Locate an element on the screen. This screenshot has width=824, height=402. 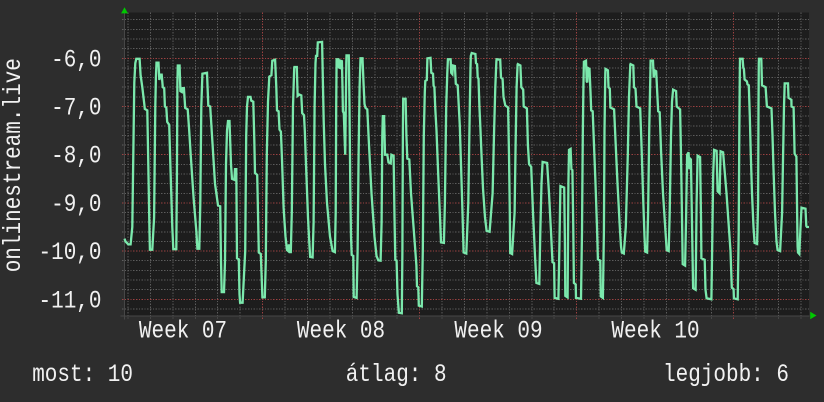
svg-text: -8,0 is located at coordinates (76, 156).